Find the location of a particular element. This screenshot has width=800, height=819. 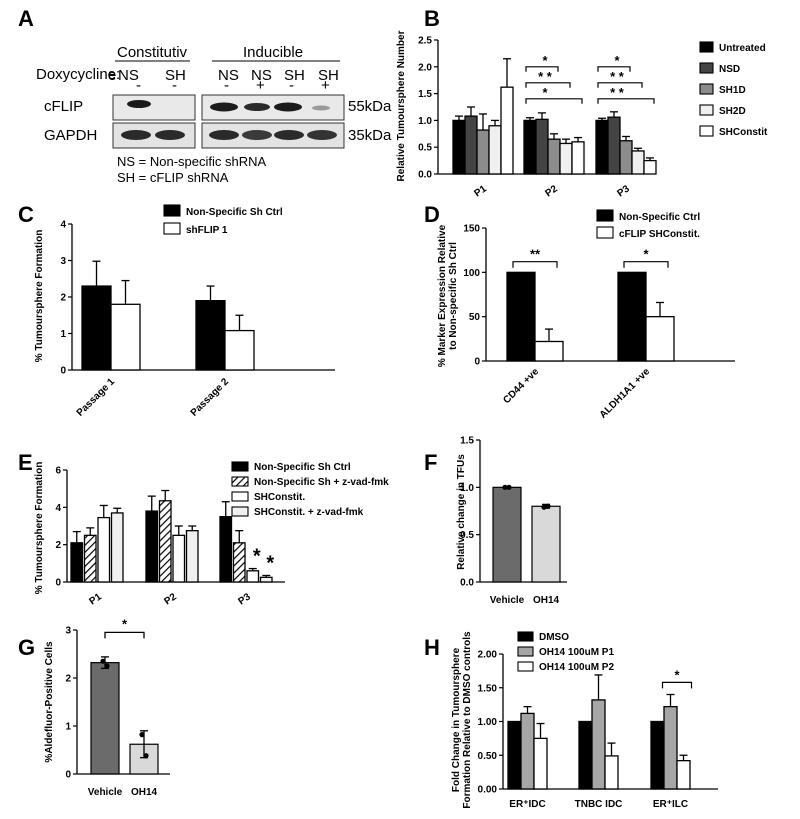

x-tick-label: Passage 2 is located at coordinates (210, 397).